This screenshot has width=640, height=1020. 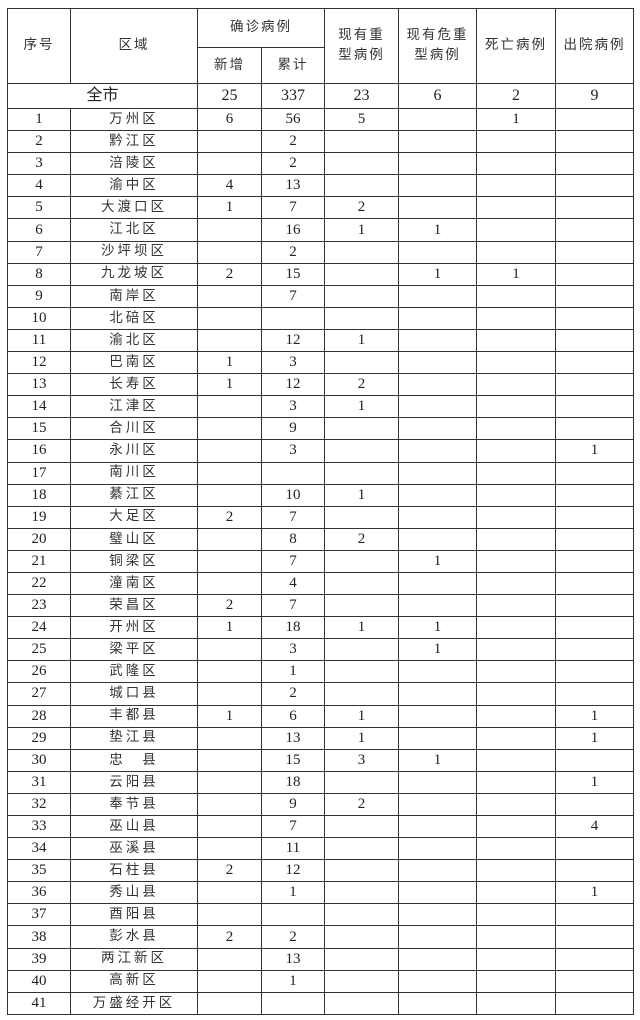 What do you see at coordinates (39, 164) in the screenshot?
I see `row-no: 3` at bounding box center [39, 164].